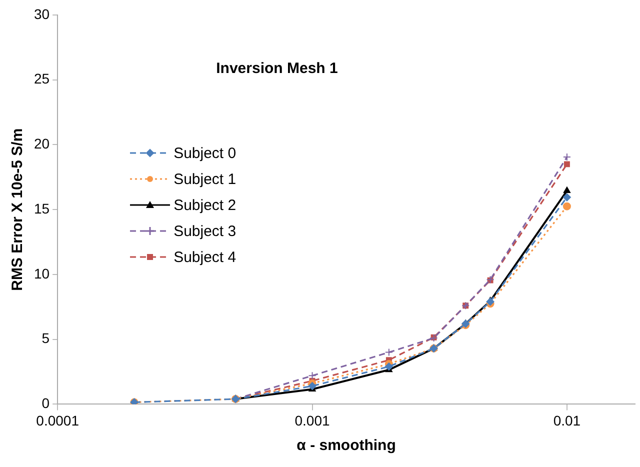 The image size is (640, 467). I want to click on y-tick-label: 0, so click(46, 403).